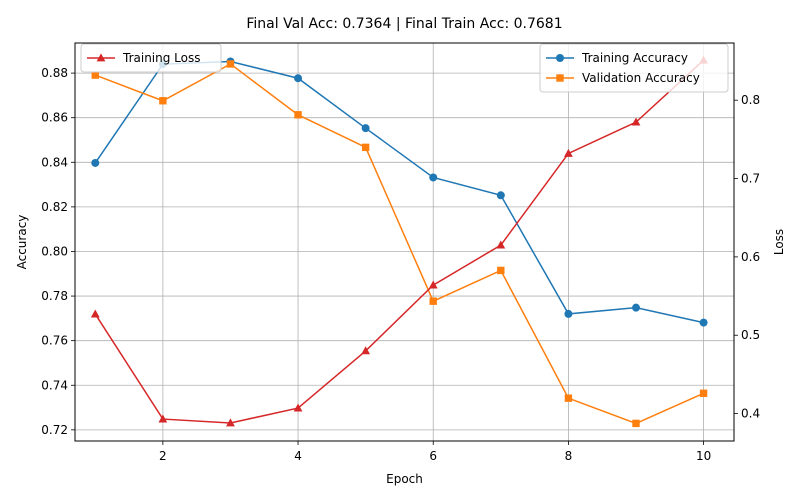  Describe the element at coordinates (750, 335) in the screenshot. I see `y-tick-label-right: 0.5` at that location.